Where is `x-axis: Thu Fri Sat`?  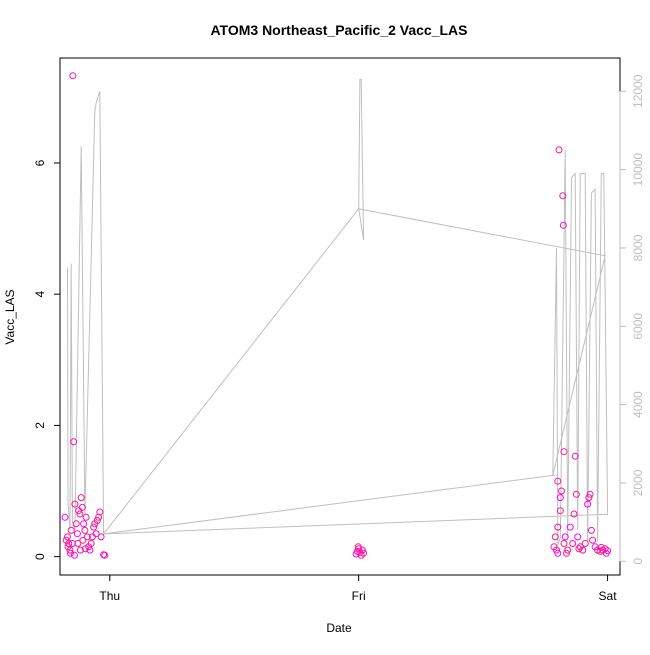 x-axis: Thu Fri Sat is located at coordinates (358, 589).